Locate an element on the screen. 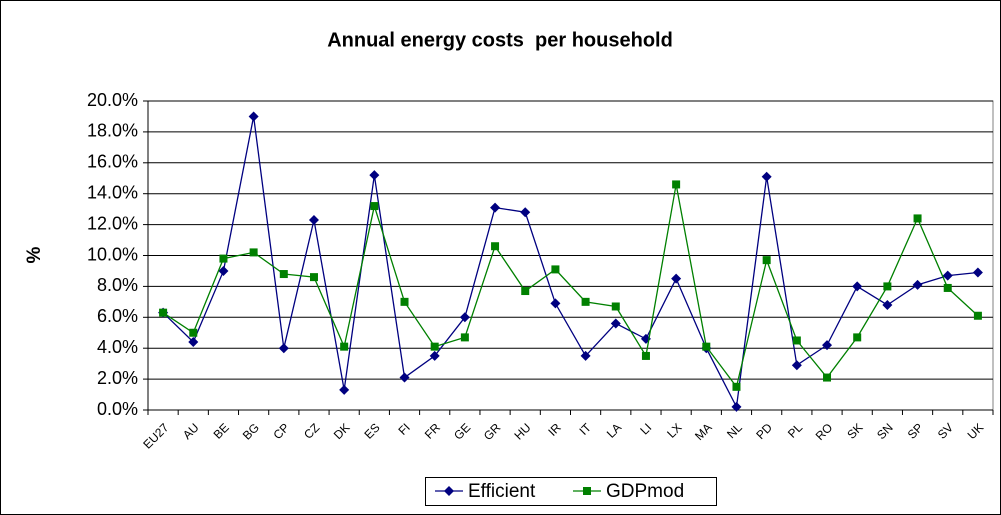 This screenshot has height=515, width=1001. y-tick-label: 18.0% is located at coordinates (112, 131).